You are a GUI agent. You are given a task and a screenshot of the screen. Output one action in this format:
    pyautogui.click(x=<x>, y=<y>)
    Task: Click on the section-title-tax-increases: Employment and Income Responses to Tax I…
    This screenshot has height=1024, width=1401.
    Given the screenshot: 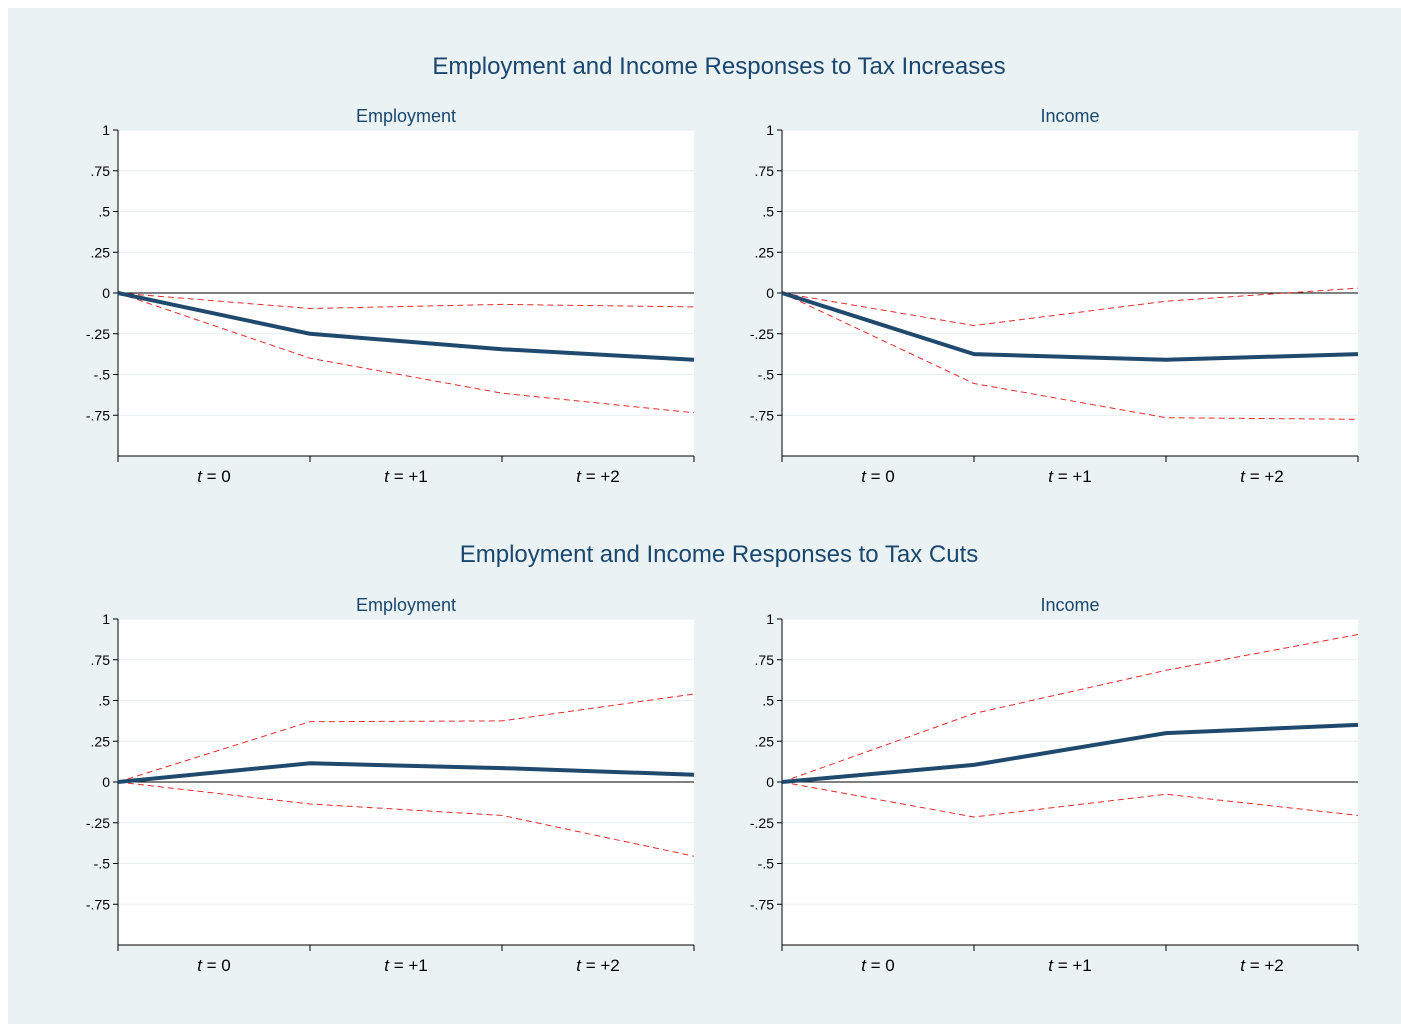 What is the action you would take?
    pyautogui.click(x=719, y=66)
    